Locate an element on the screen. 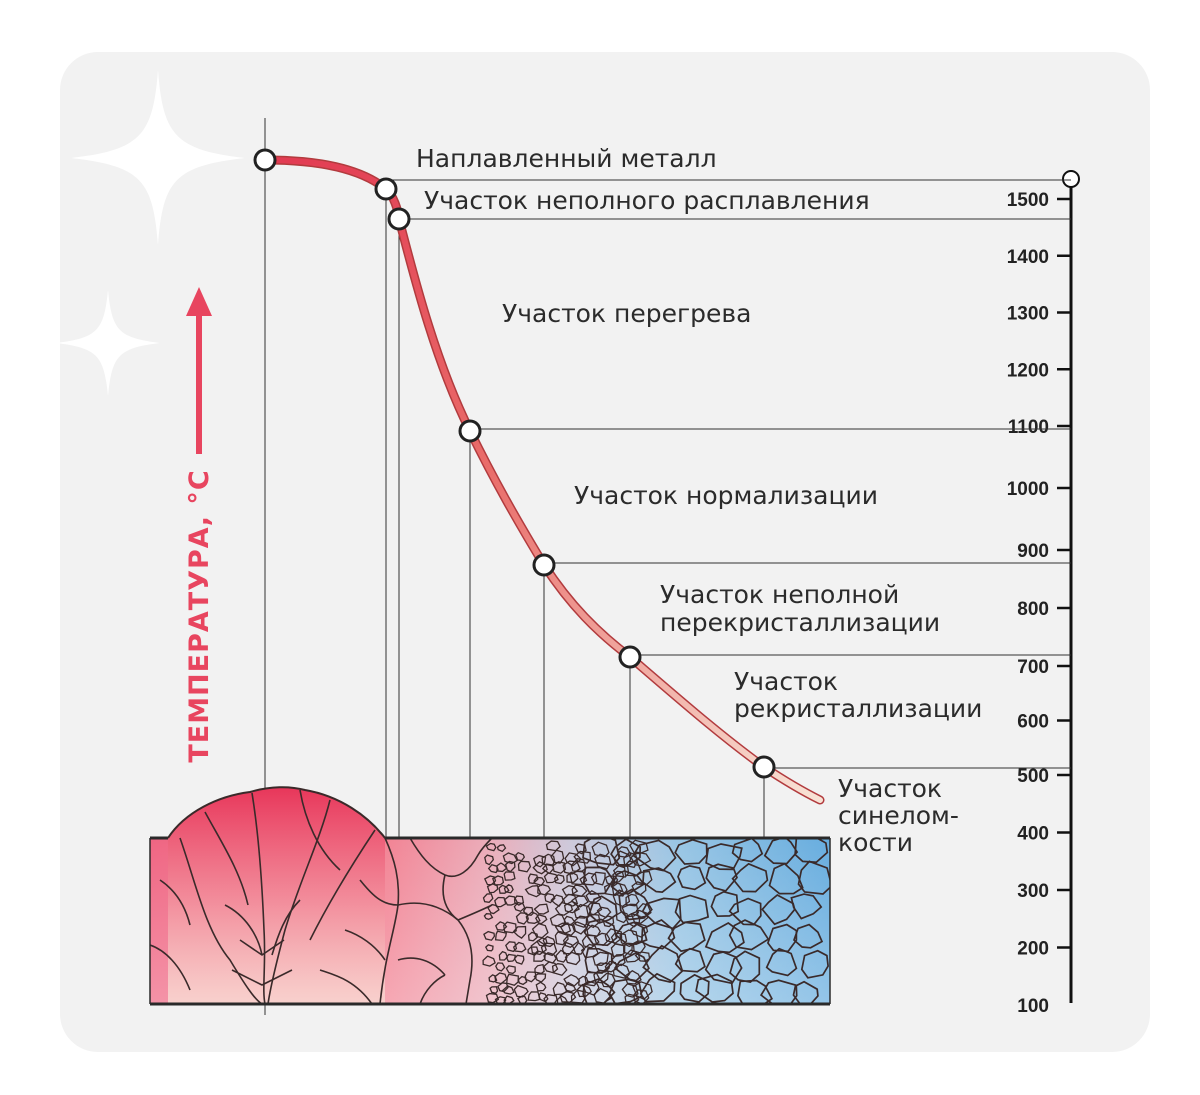 This screenshot has height=1095, width=1200. axis-tick-label: 500 is located at coordinates (1033, 776).